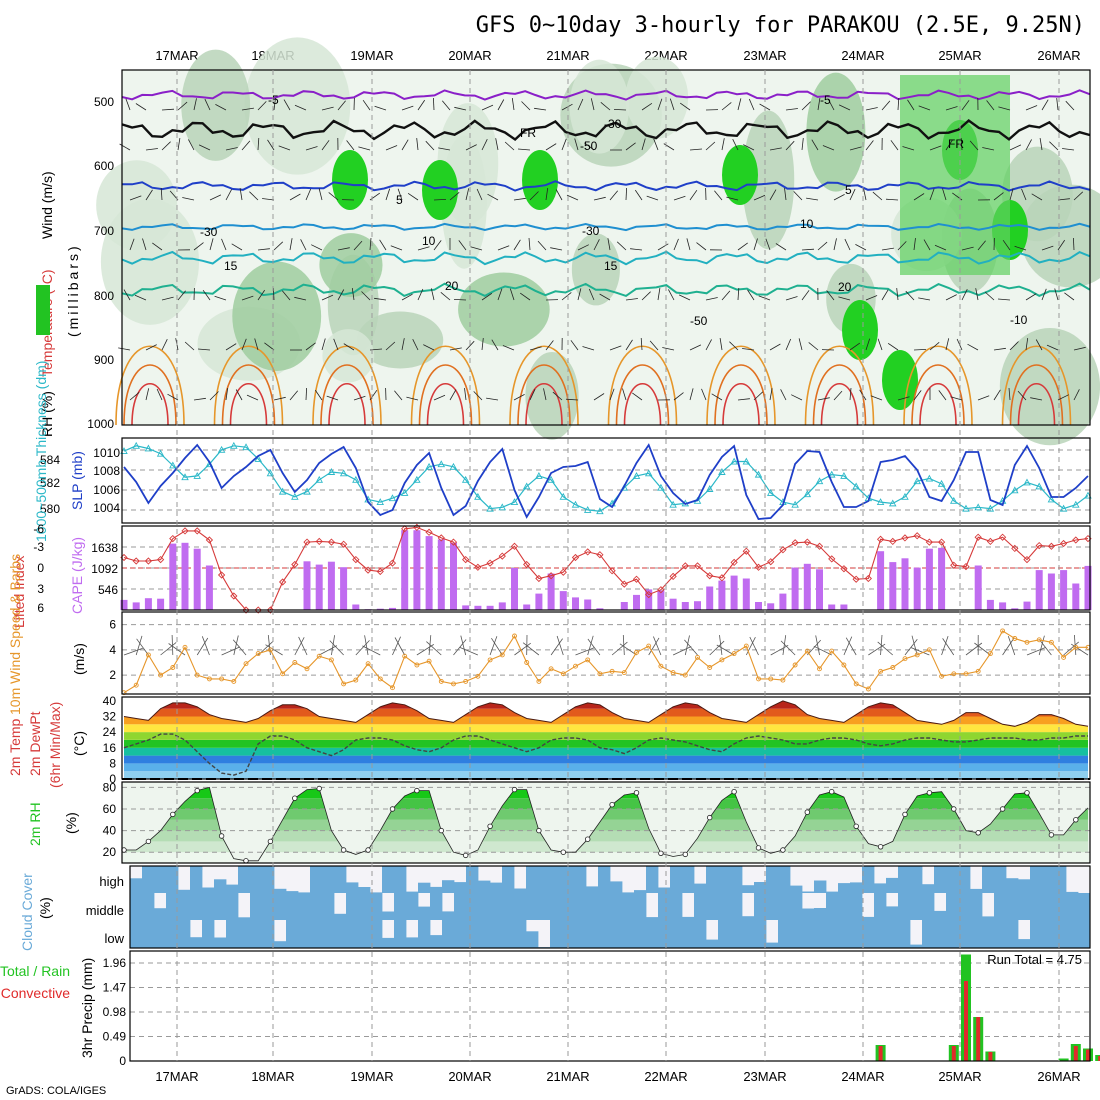 The image size is (1100, 1100). Describe the element at coordinates (115, 1037) in the screenshot. I see `tick-label: 0.49` at that location.